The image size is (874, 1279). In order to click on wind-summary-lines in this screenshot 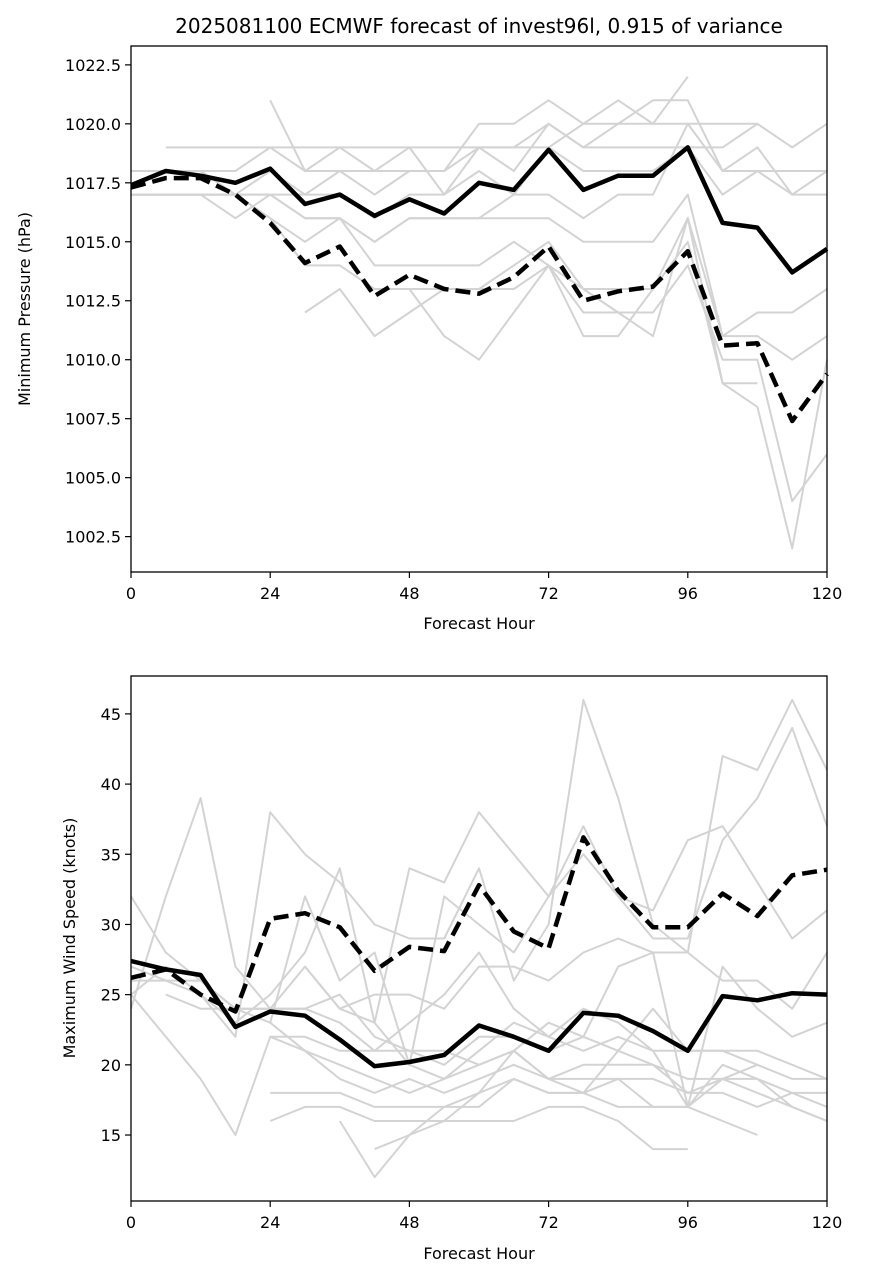, I will do `click(479, 952)`.